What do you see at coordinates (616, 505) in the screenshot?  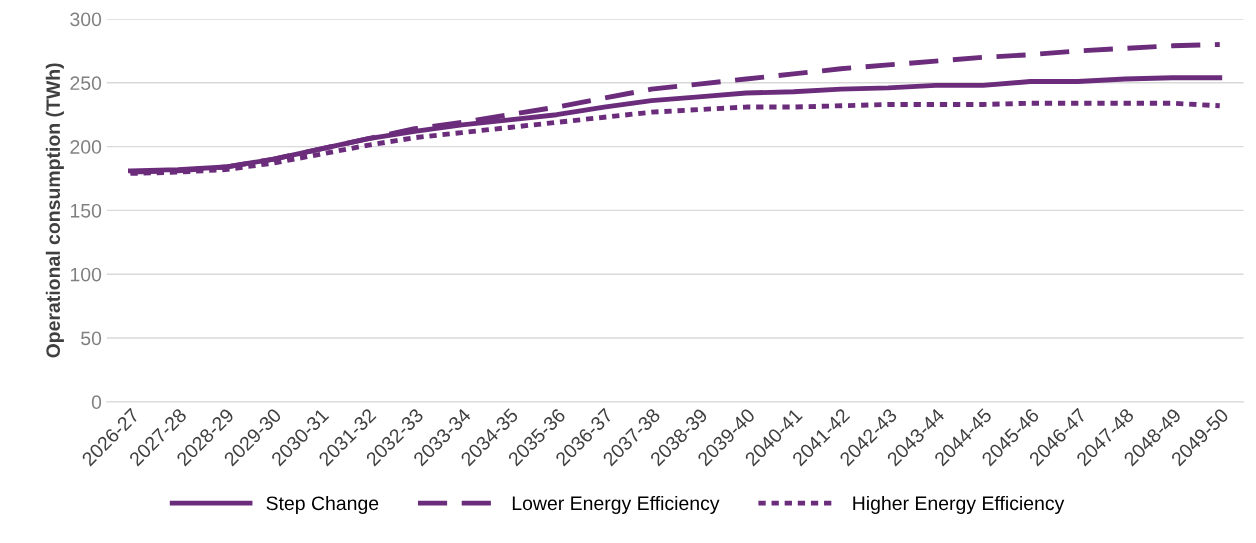 I see `legend-label: Lower Energy Efficiency` at bounding box center [616, 505].